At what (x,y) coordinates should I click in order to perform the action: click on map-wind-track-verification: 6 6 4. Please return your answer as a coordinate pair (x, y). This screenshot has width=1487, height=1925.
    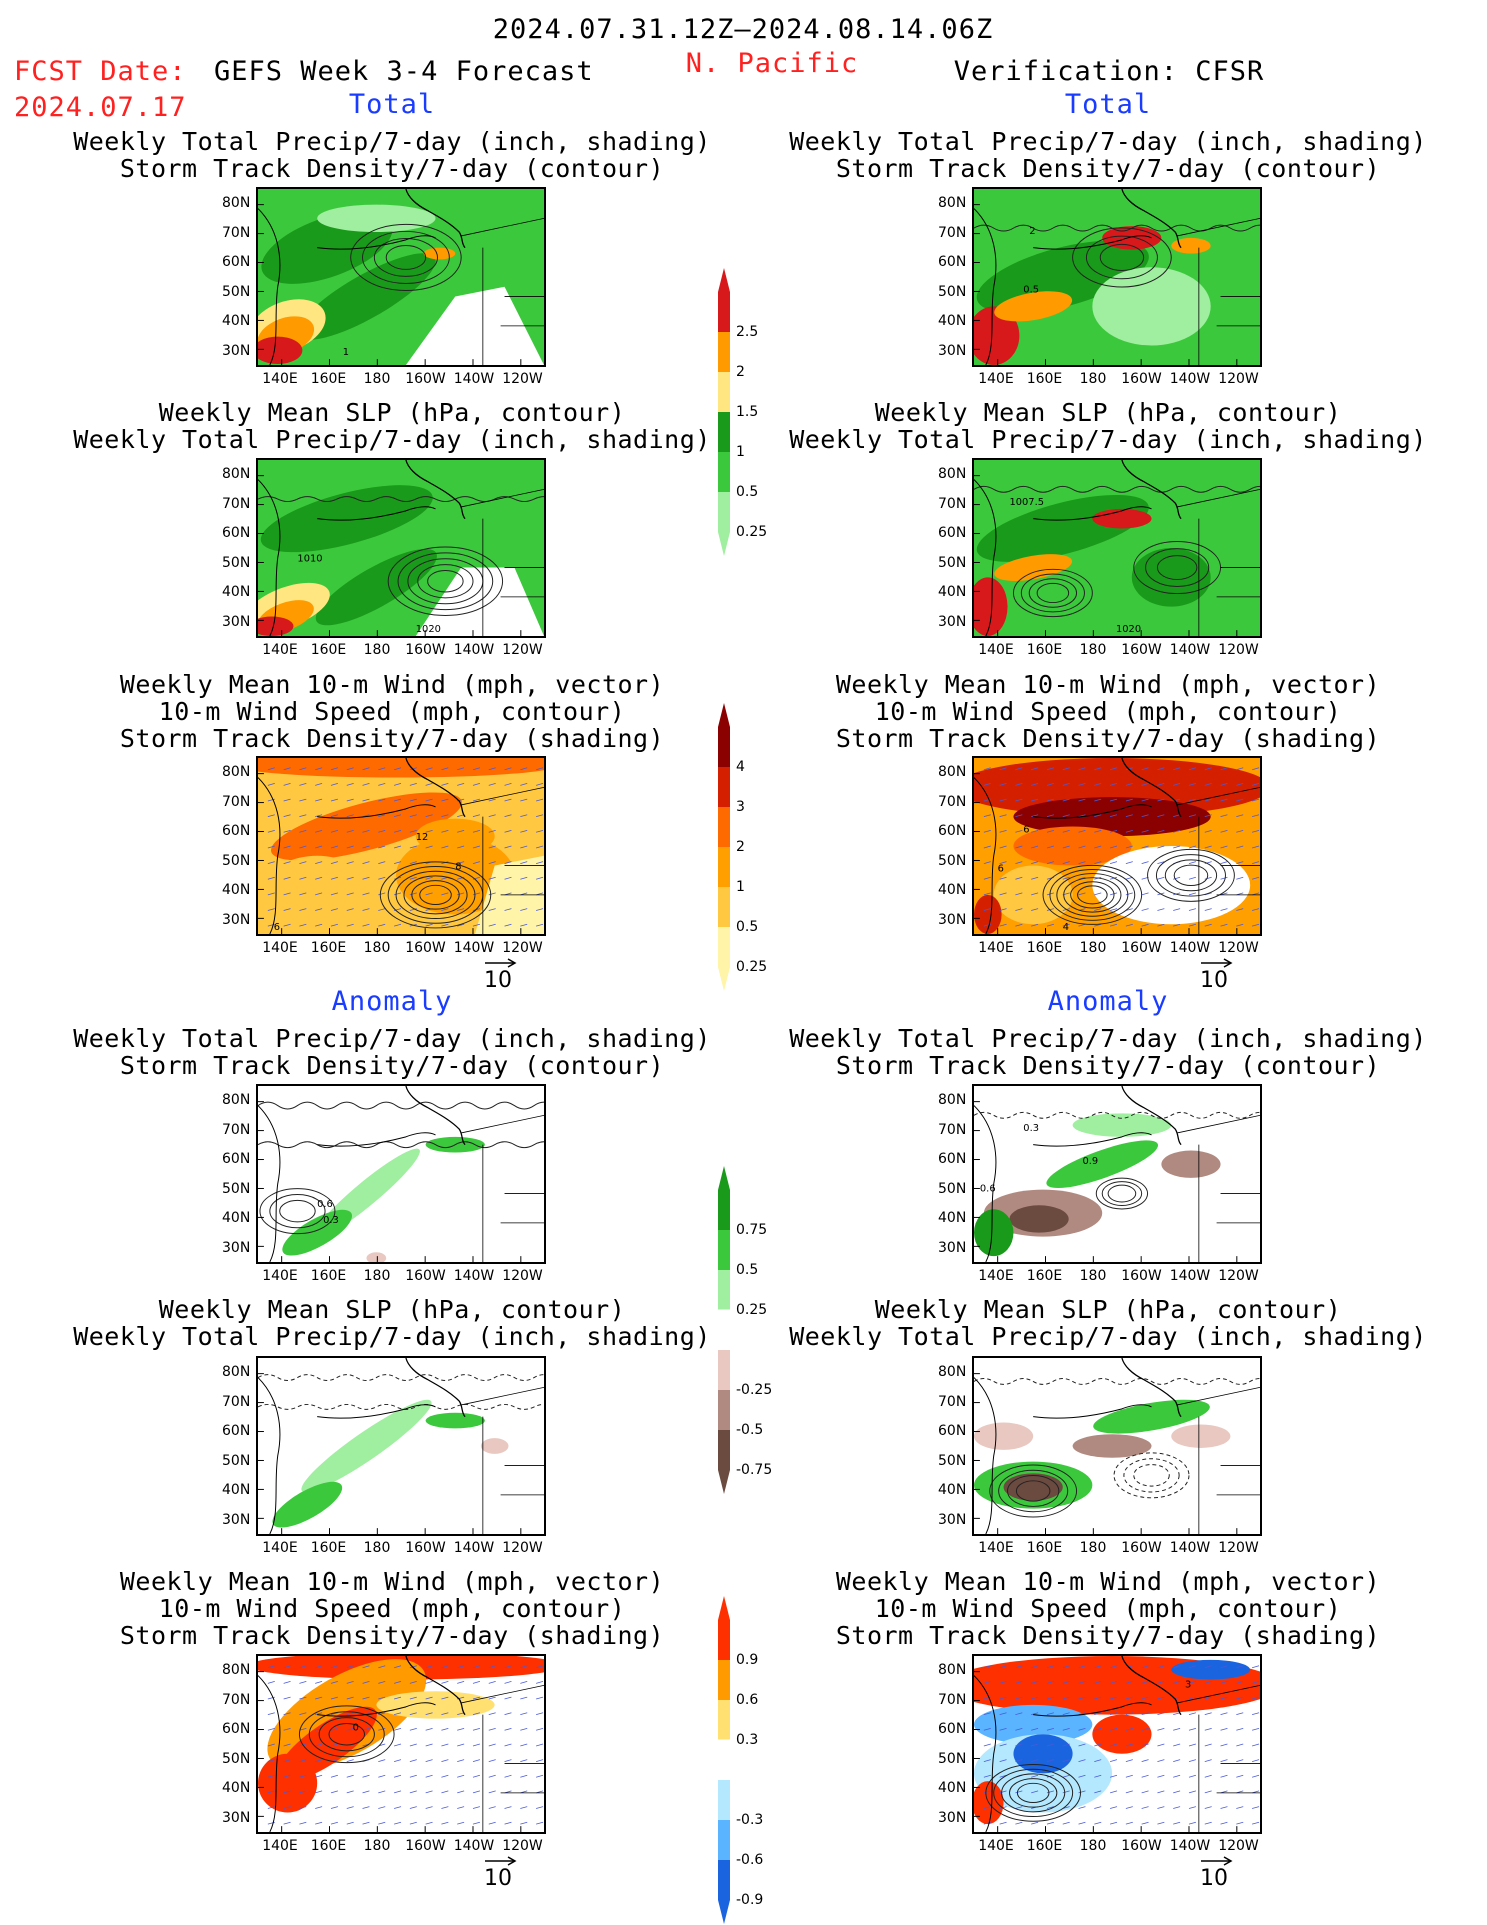
    Looking at the image, I should click on (1117, 846).